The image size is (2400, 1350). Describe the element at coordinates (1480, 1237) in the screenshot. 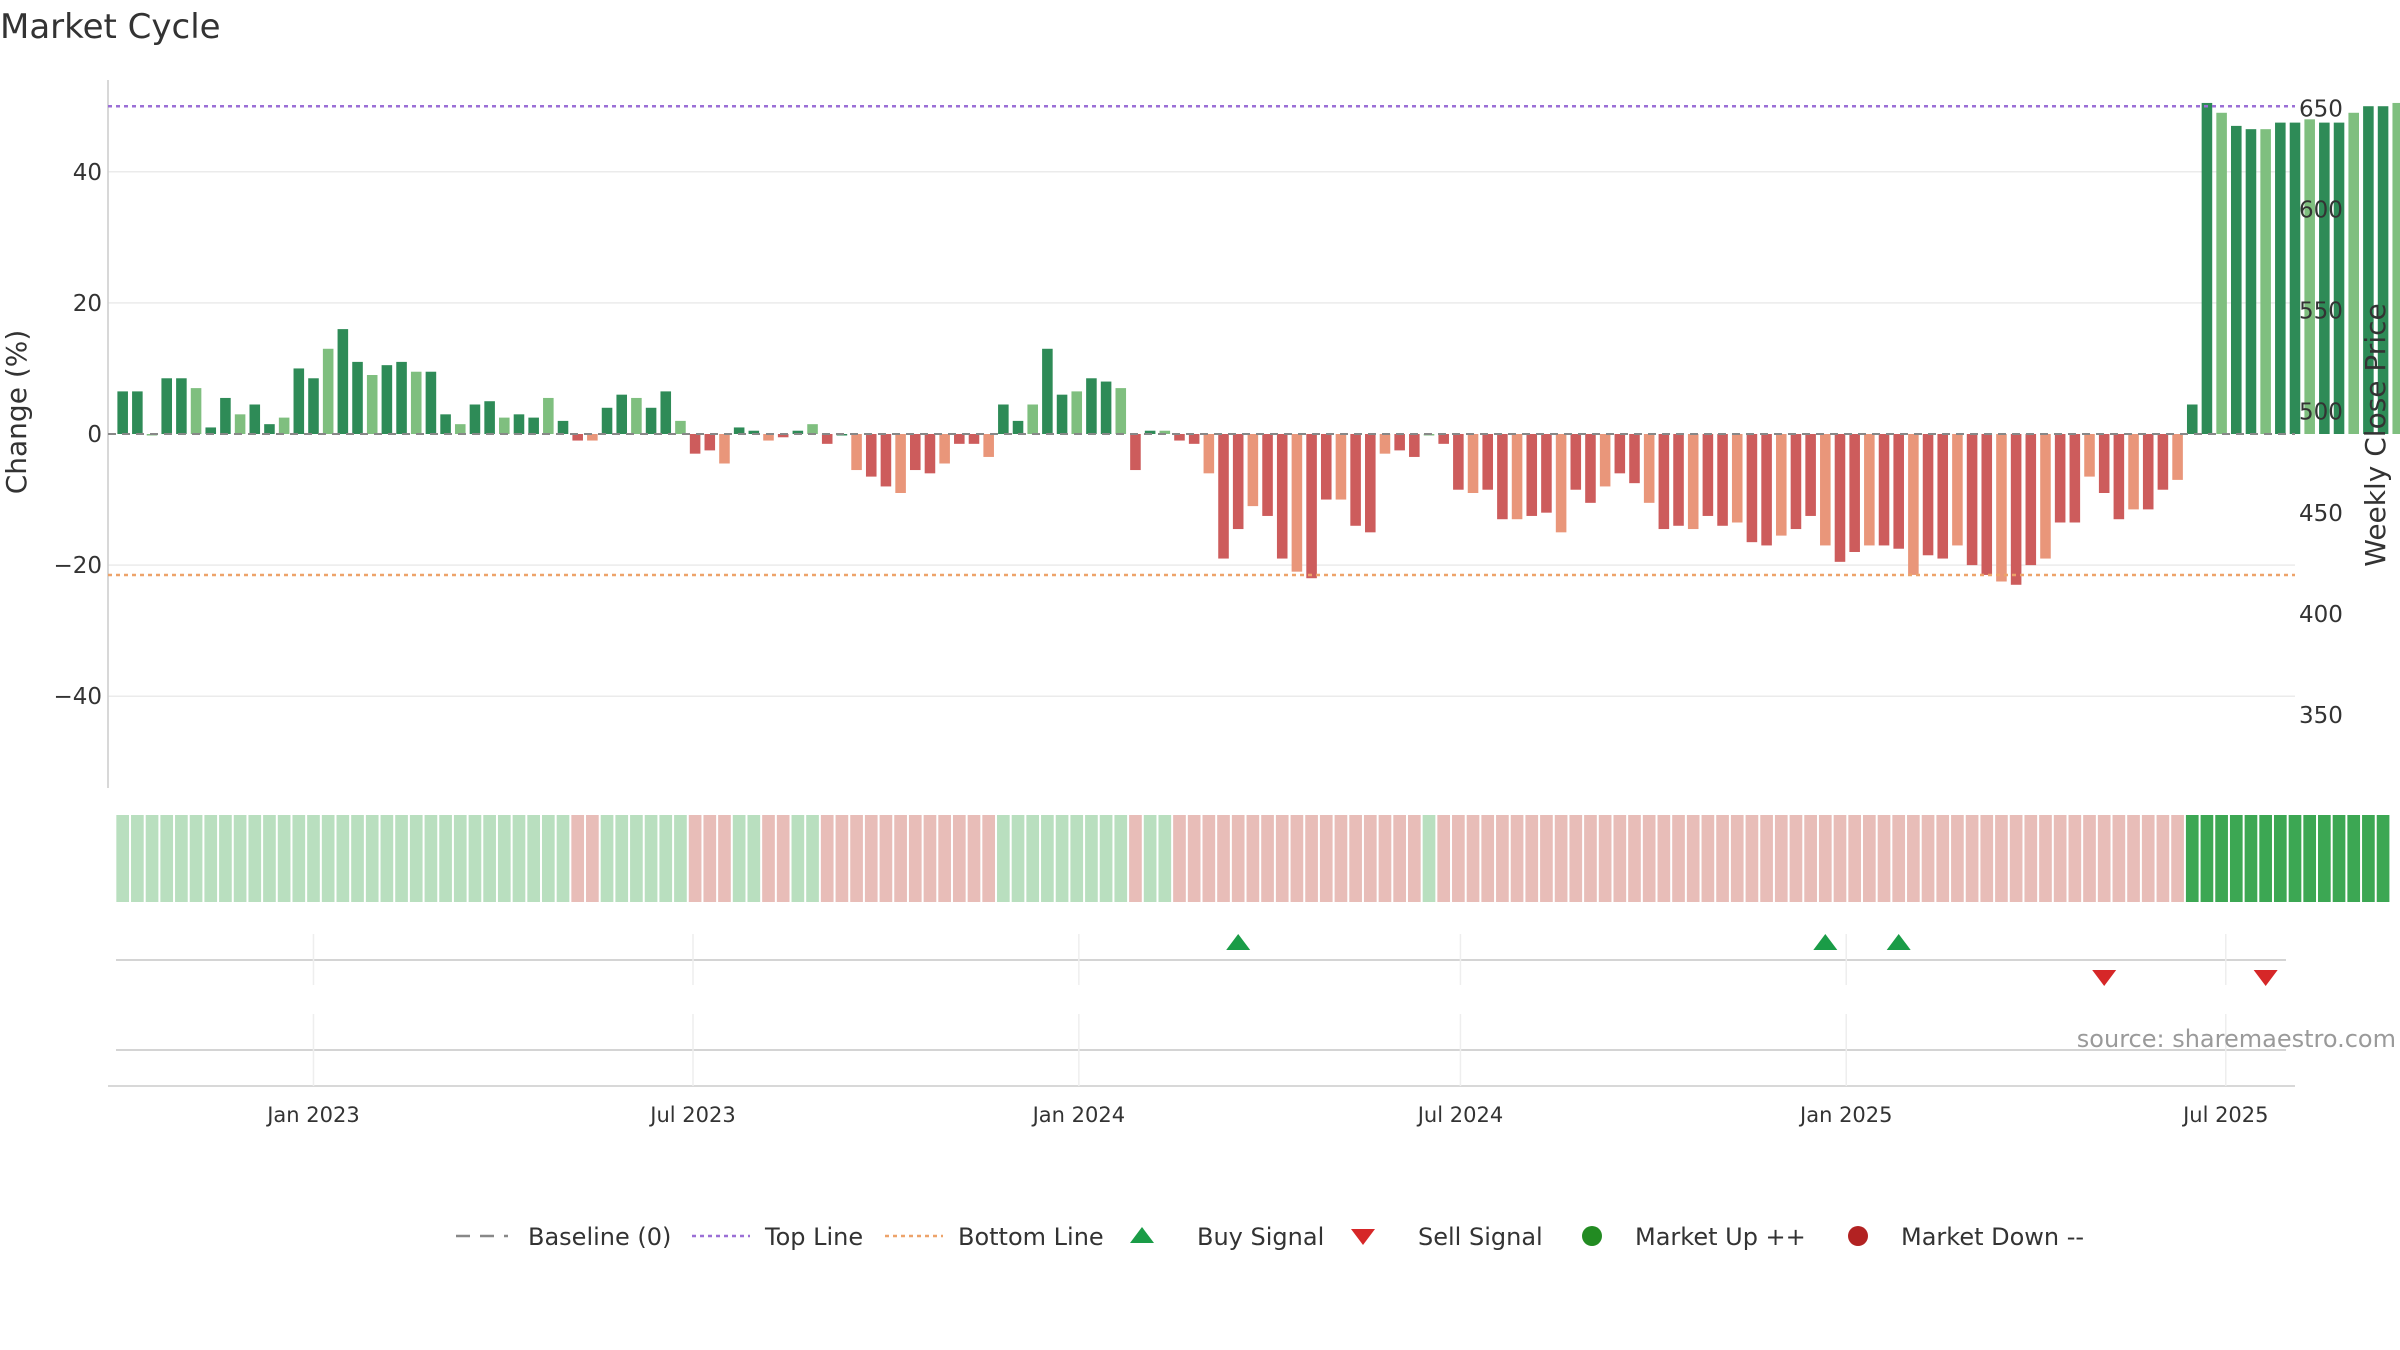

I see `legend-label: Sell Signal` at that location.